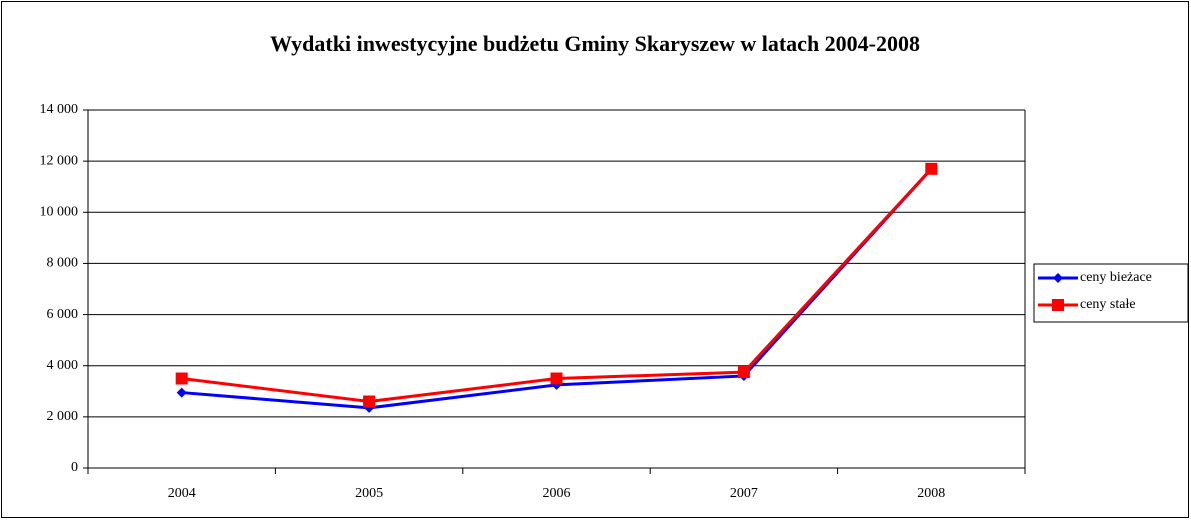 This screenshot has height=520, width=1191. Describe the element at coordinates (59, 212) in the screenshot. I see `y-tick-label: 10 000` at that location.